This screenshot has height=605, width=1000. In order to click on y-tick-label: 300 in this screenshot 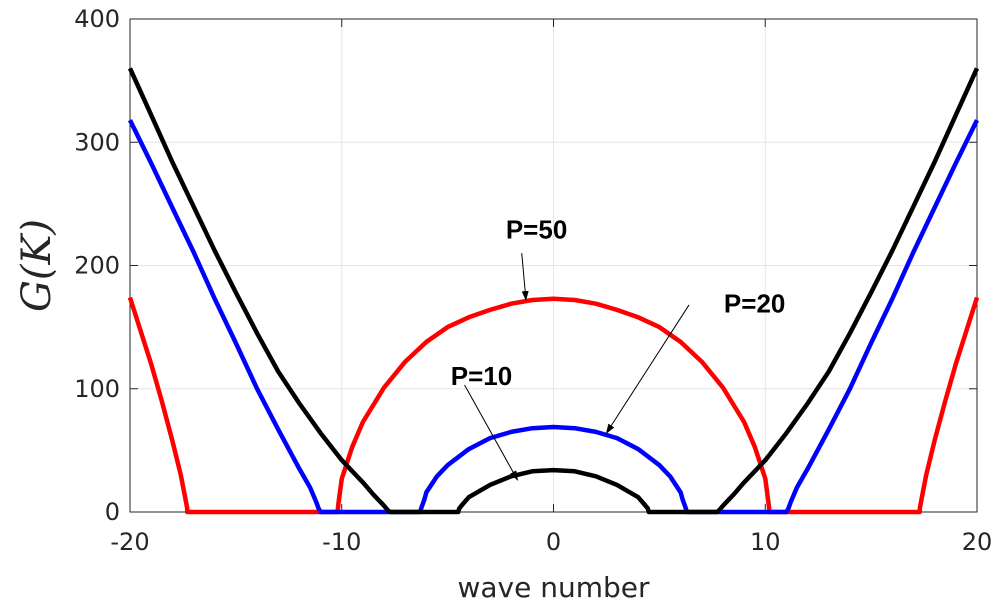, I will do `click(97, 142)`.